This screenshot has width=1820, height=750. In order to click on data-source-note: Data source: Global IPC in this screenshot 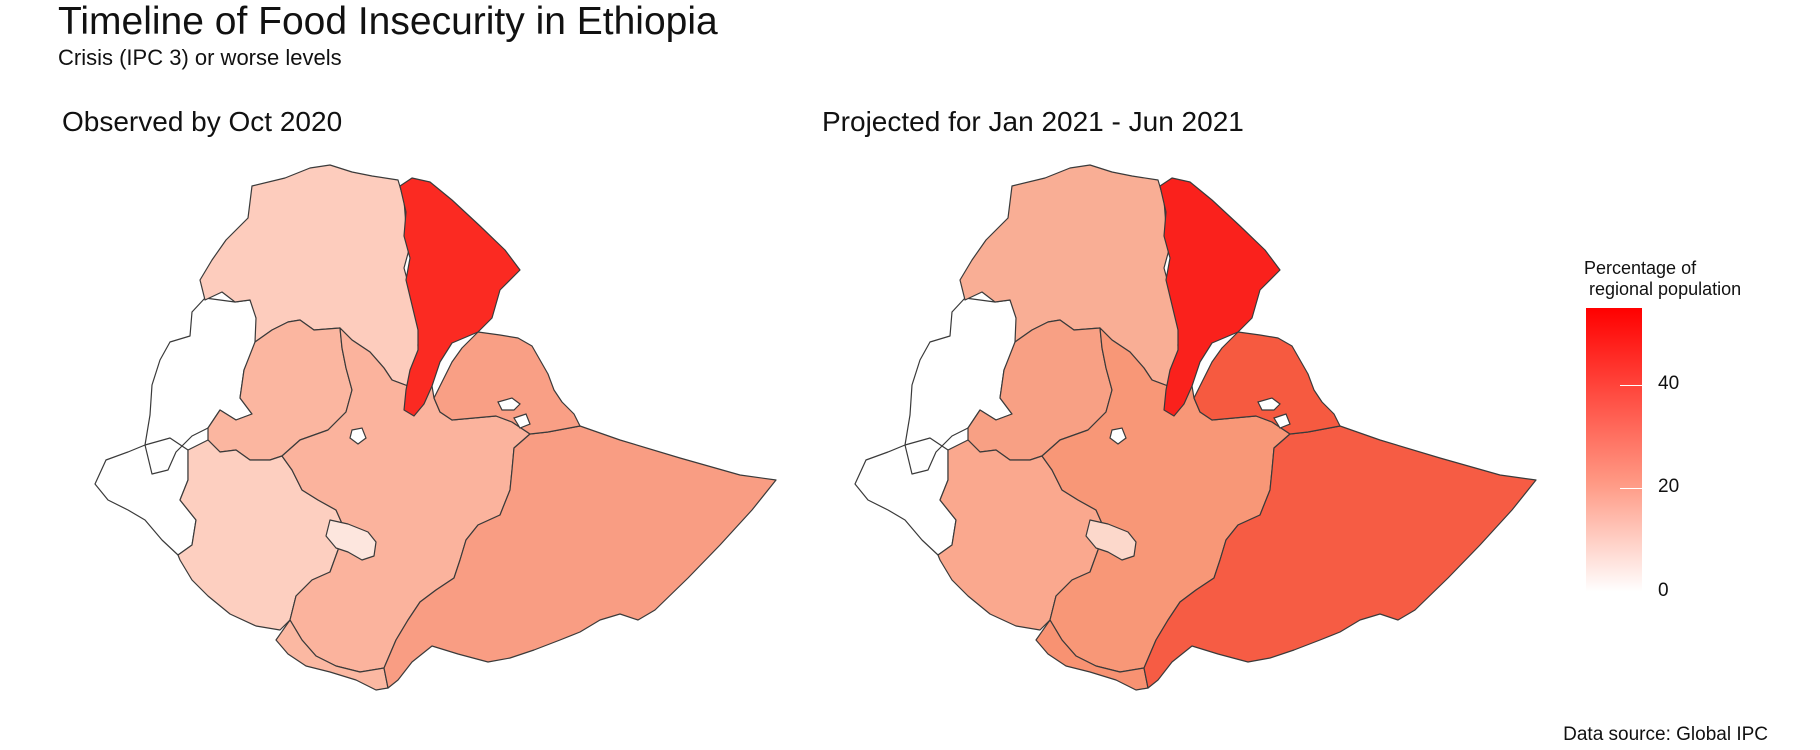, I will do `click(1665, 734)`.